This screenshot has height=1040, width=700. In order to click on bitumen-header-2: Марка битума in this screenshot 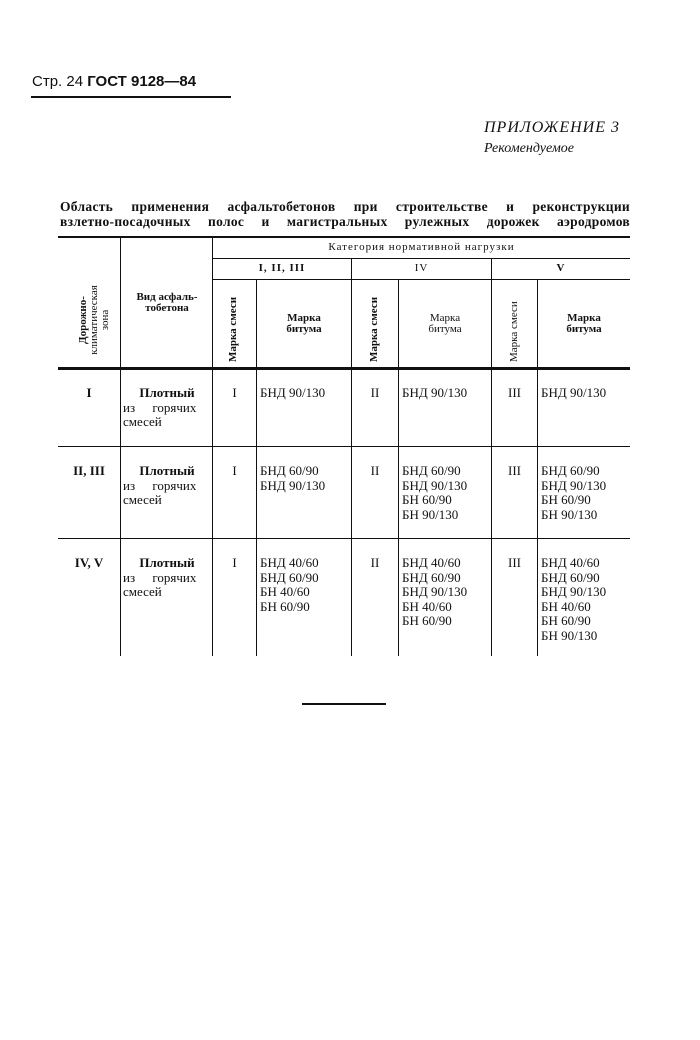, I will do `click(445, 324)`.